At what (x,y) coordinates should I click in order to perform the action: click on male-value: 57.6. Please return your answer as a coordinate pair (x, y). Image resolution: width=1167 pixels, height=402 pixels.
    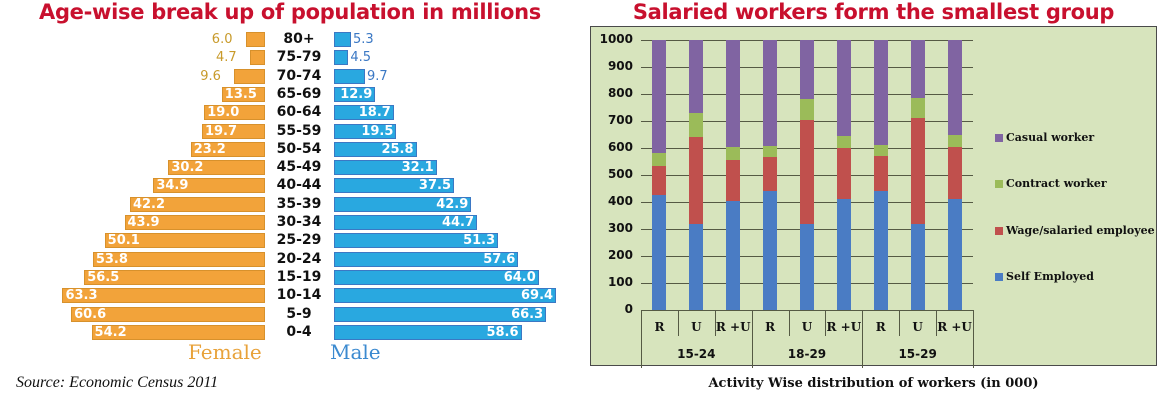
    Looking at the image, I should click on (499, 259).